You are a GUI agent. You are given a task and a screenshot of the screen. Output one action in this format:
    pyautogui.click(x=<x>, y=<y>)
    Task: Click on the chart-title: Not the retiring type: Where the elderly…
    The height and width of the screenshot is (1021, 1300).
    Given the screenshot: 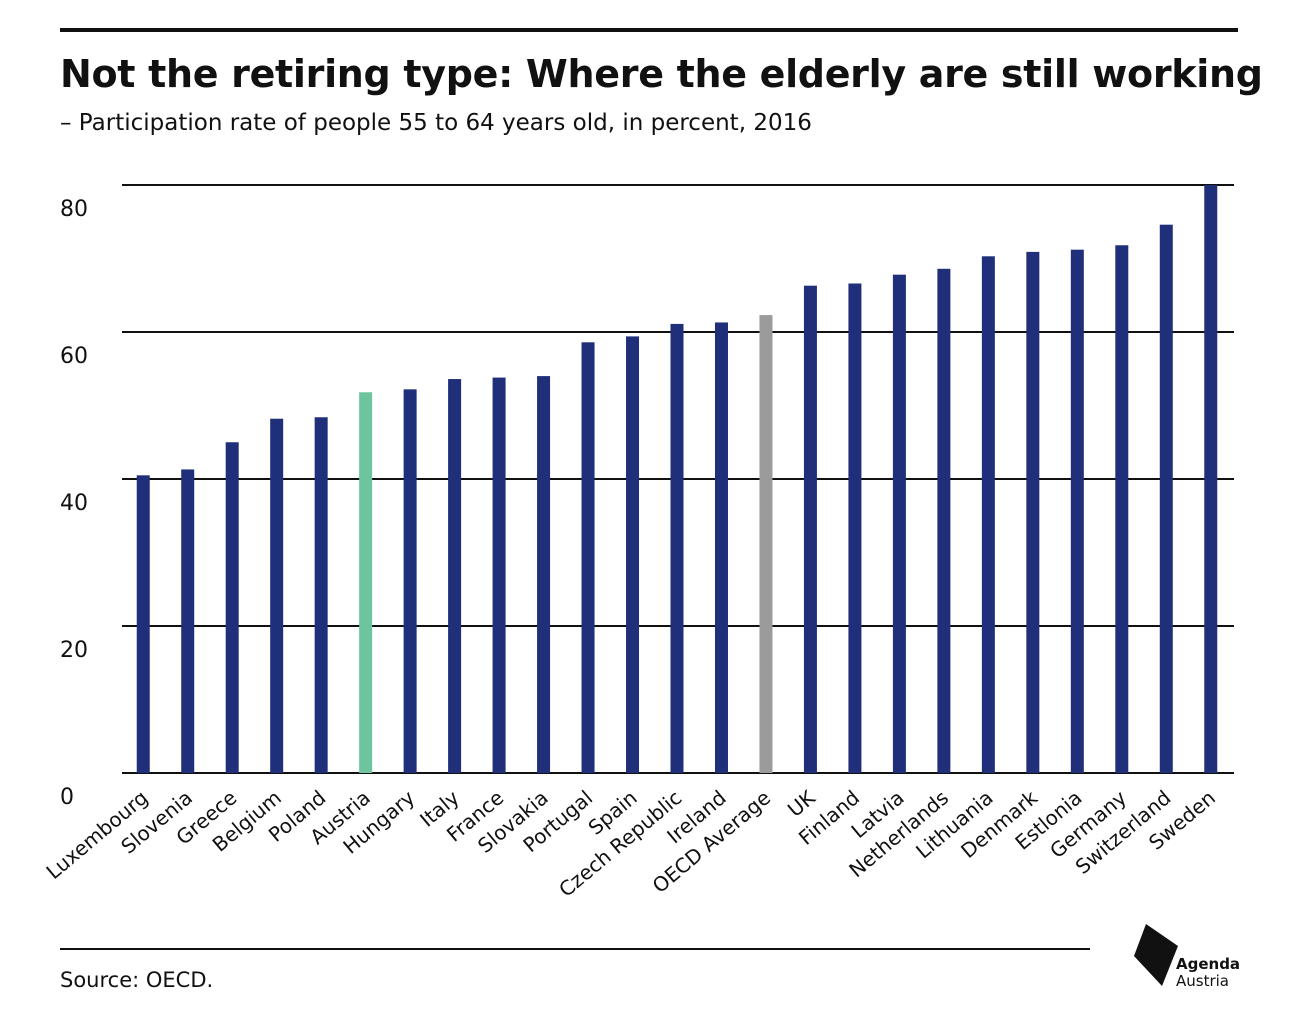 What is the action you would take?
    pyautogui.click(x=661, y=74)
    